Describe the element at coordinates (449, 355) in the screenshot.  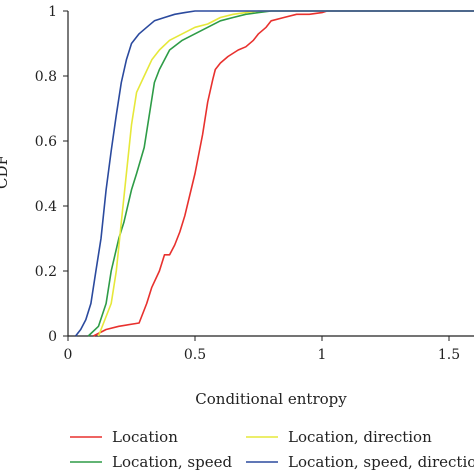
I see `x-tick-label: 1.5` at that location.